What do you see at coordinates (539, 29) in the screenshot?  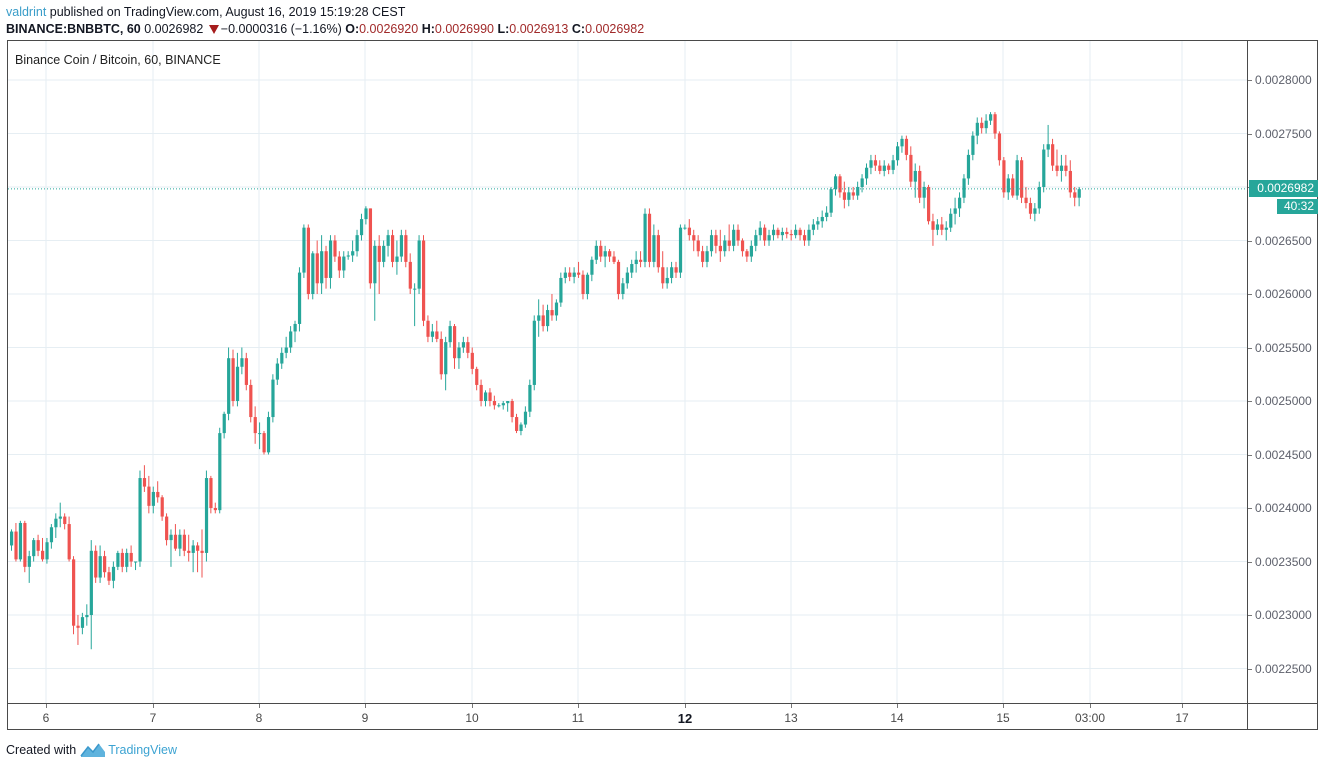 I see `low-value: 0.0026913` at bounding box center [539, 29].